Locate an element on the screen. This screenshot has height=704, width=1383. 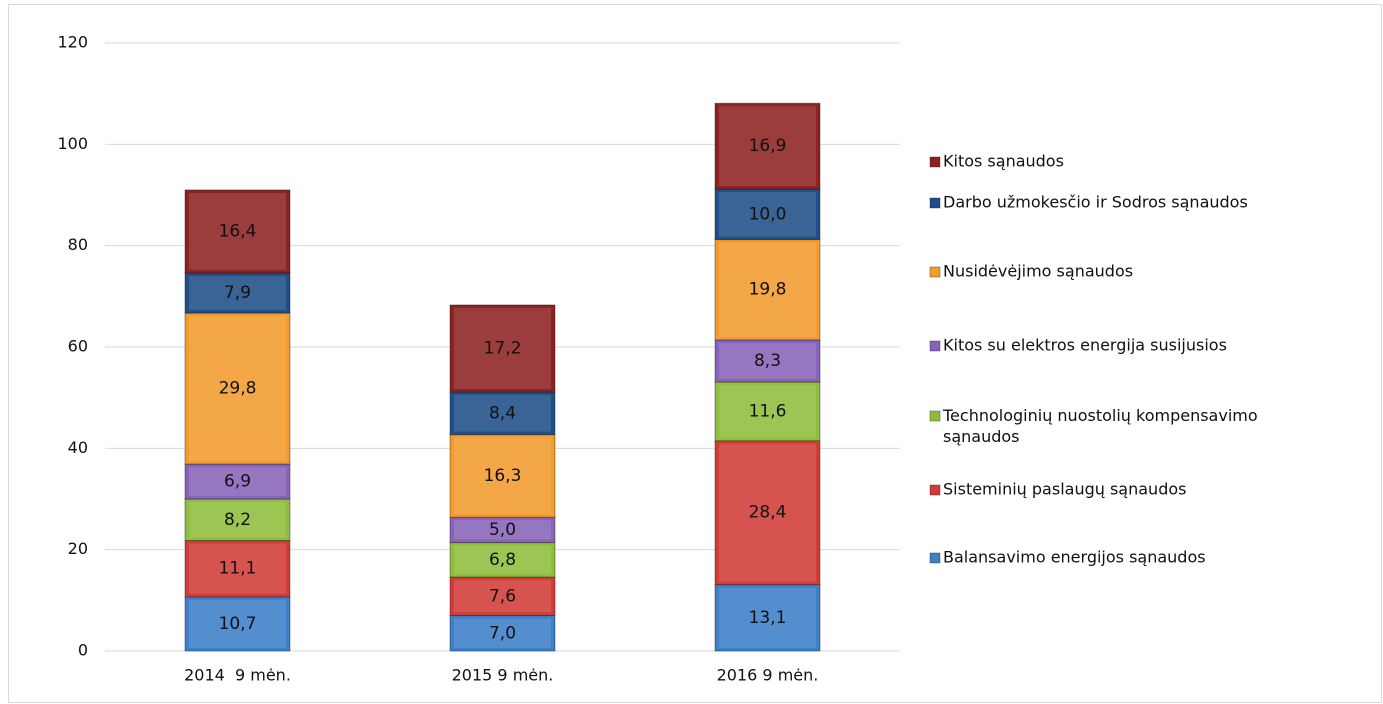
data-label: 13,1 is located at coordinates (768, 618).